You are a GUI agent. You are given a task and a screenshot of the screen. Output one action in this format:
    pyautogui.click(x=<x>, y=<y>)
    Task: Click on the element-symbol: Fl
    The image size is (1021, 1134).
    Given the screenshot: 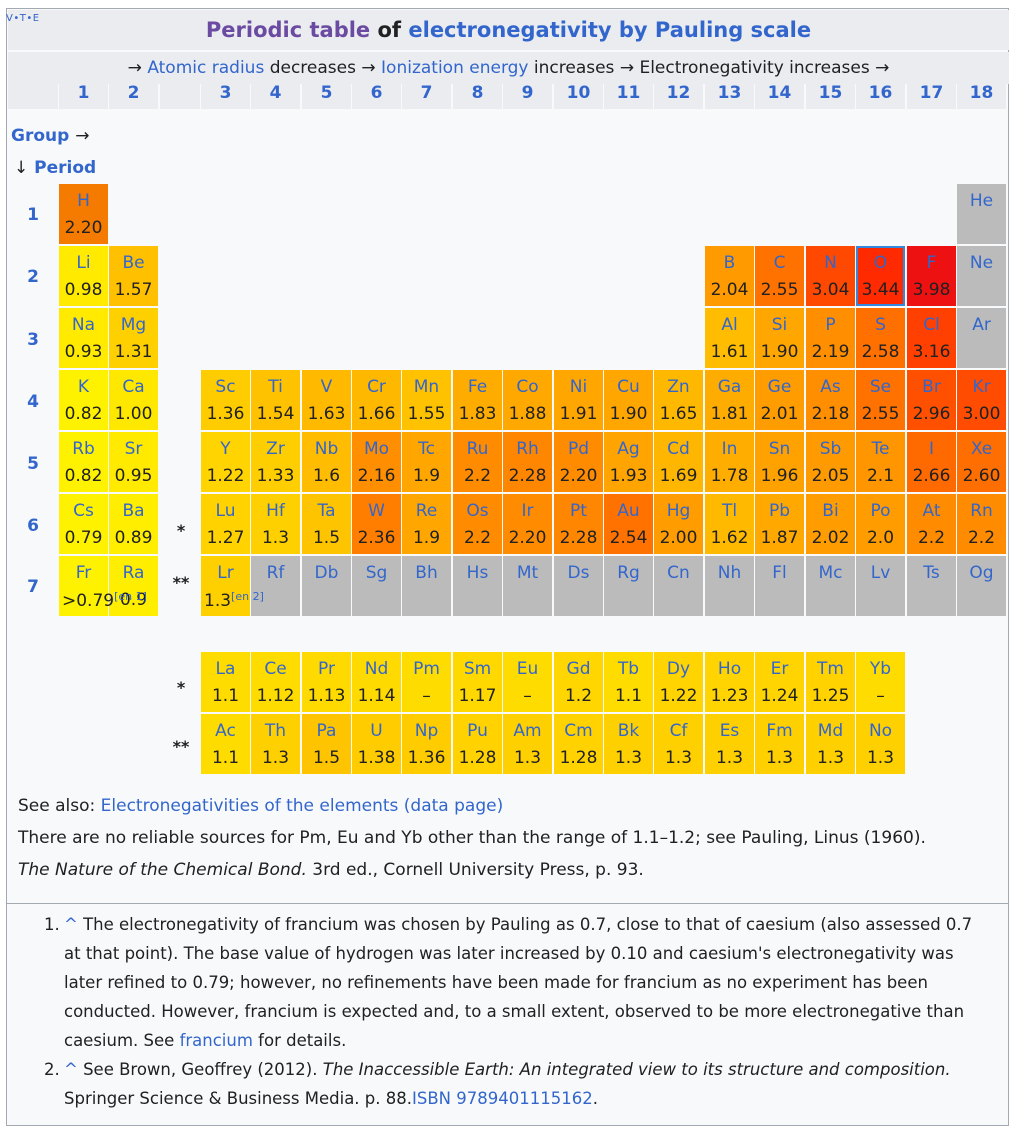 What is the action you would take?
    pyautogui.click(x=779, y=573)
    